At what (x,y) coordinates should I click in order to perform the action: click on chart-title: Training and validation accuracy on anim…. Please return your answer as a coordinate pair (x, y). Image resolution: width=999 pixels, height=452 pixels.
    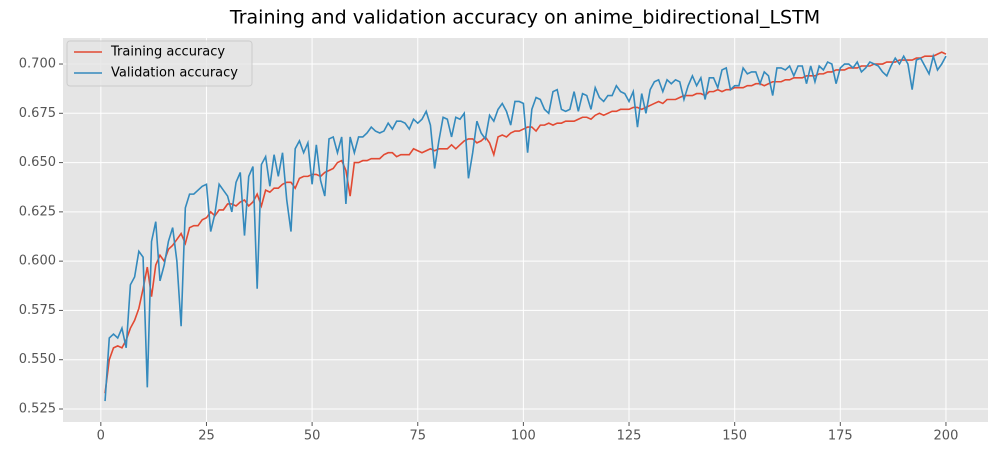
    Looking at the image, I should click on (524, 18).